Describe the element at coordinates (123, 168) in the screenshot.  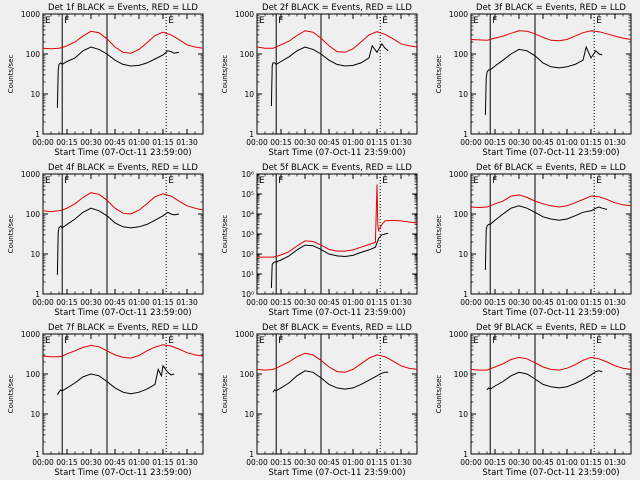
I see `plot-title: Det 4f BLACK = Events, RED = LLD` at that location.